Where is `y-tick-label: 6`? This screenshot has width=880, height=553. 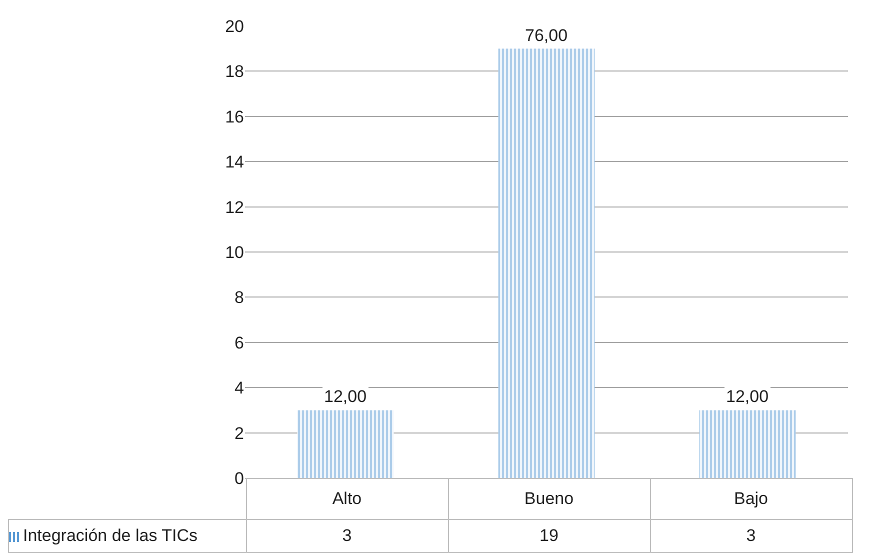
y-tick-label: 6 is located at coordinates (239, 342).